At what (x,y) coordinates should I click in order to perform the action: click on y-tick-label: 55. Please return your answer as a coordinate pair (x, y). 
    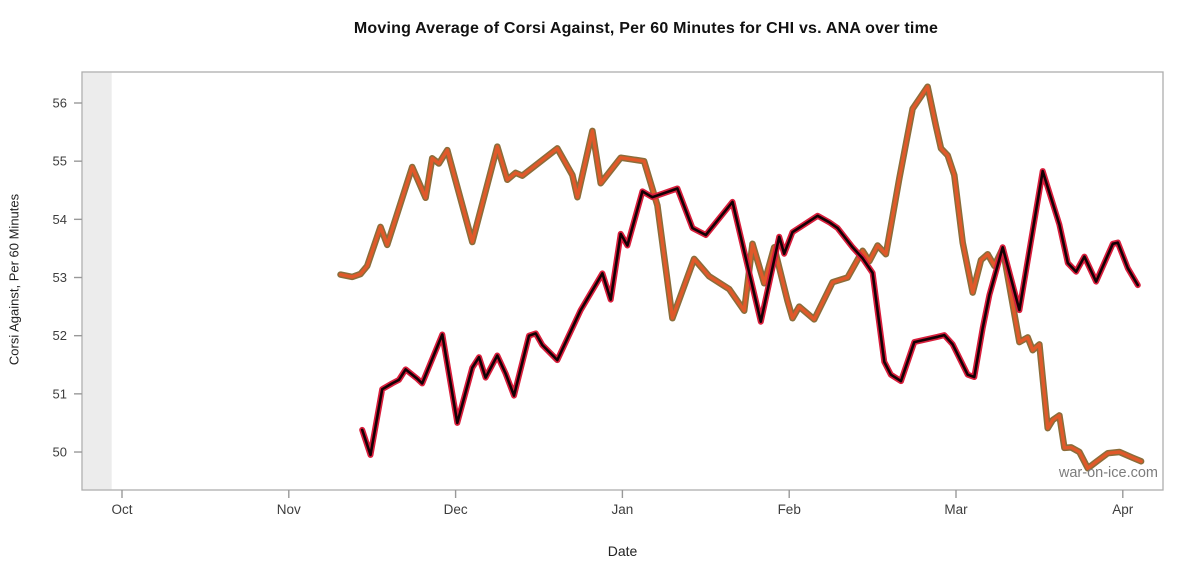
    Looking at the image, I should click on (60, 161).